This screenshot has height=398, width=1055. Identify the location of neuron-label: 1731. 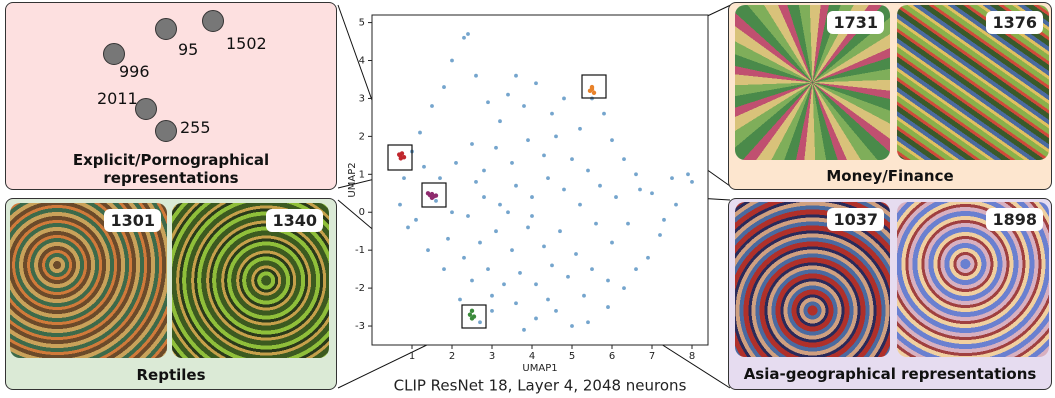
(855, 22).